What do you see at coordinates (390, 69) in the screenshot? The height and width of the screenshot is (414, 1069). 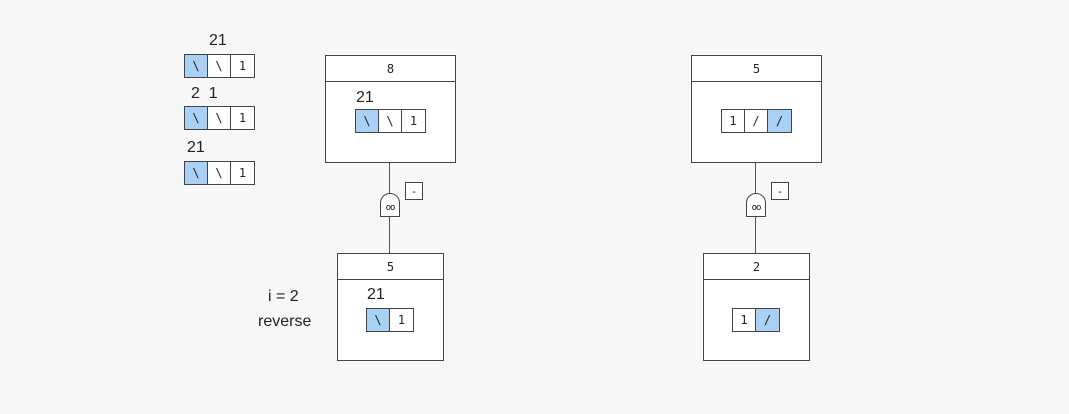 I see `node-header: 8` at bounding box center [390, 69].